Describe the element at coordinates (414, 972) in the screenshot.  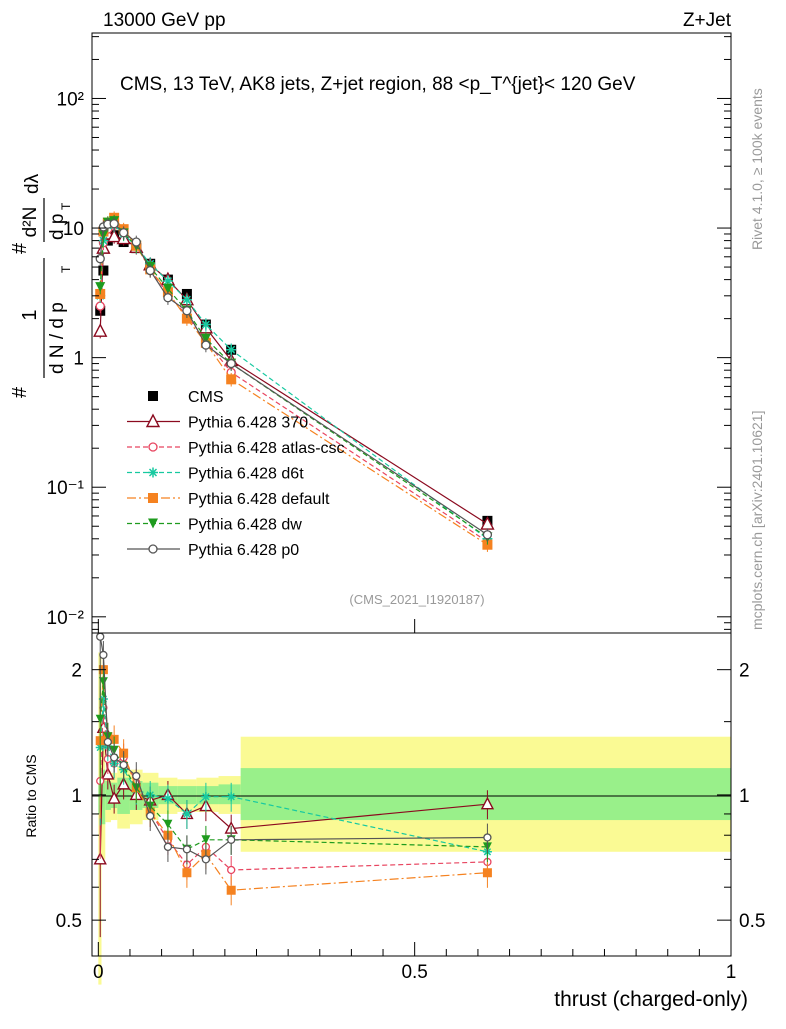
I see `x-tick-label: 0.5` at that location.